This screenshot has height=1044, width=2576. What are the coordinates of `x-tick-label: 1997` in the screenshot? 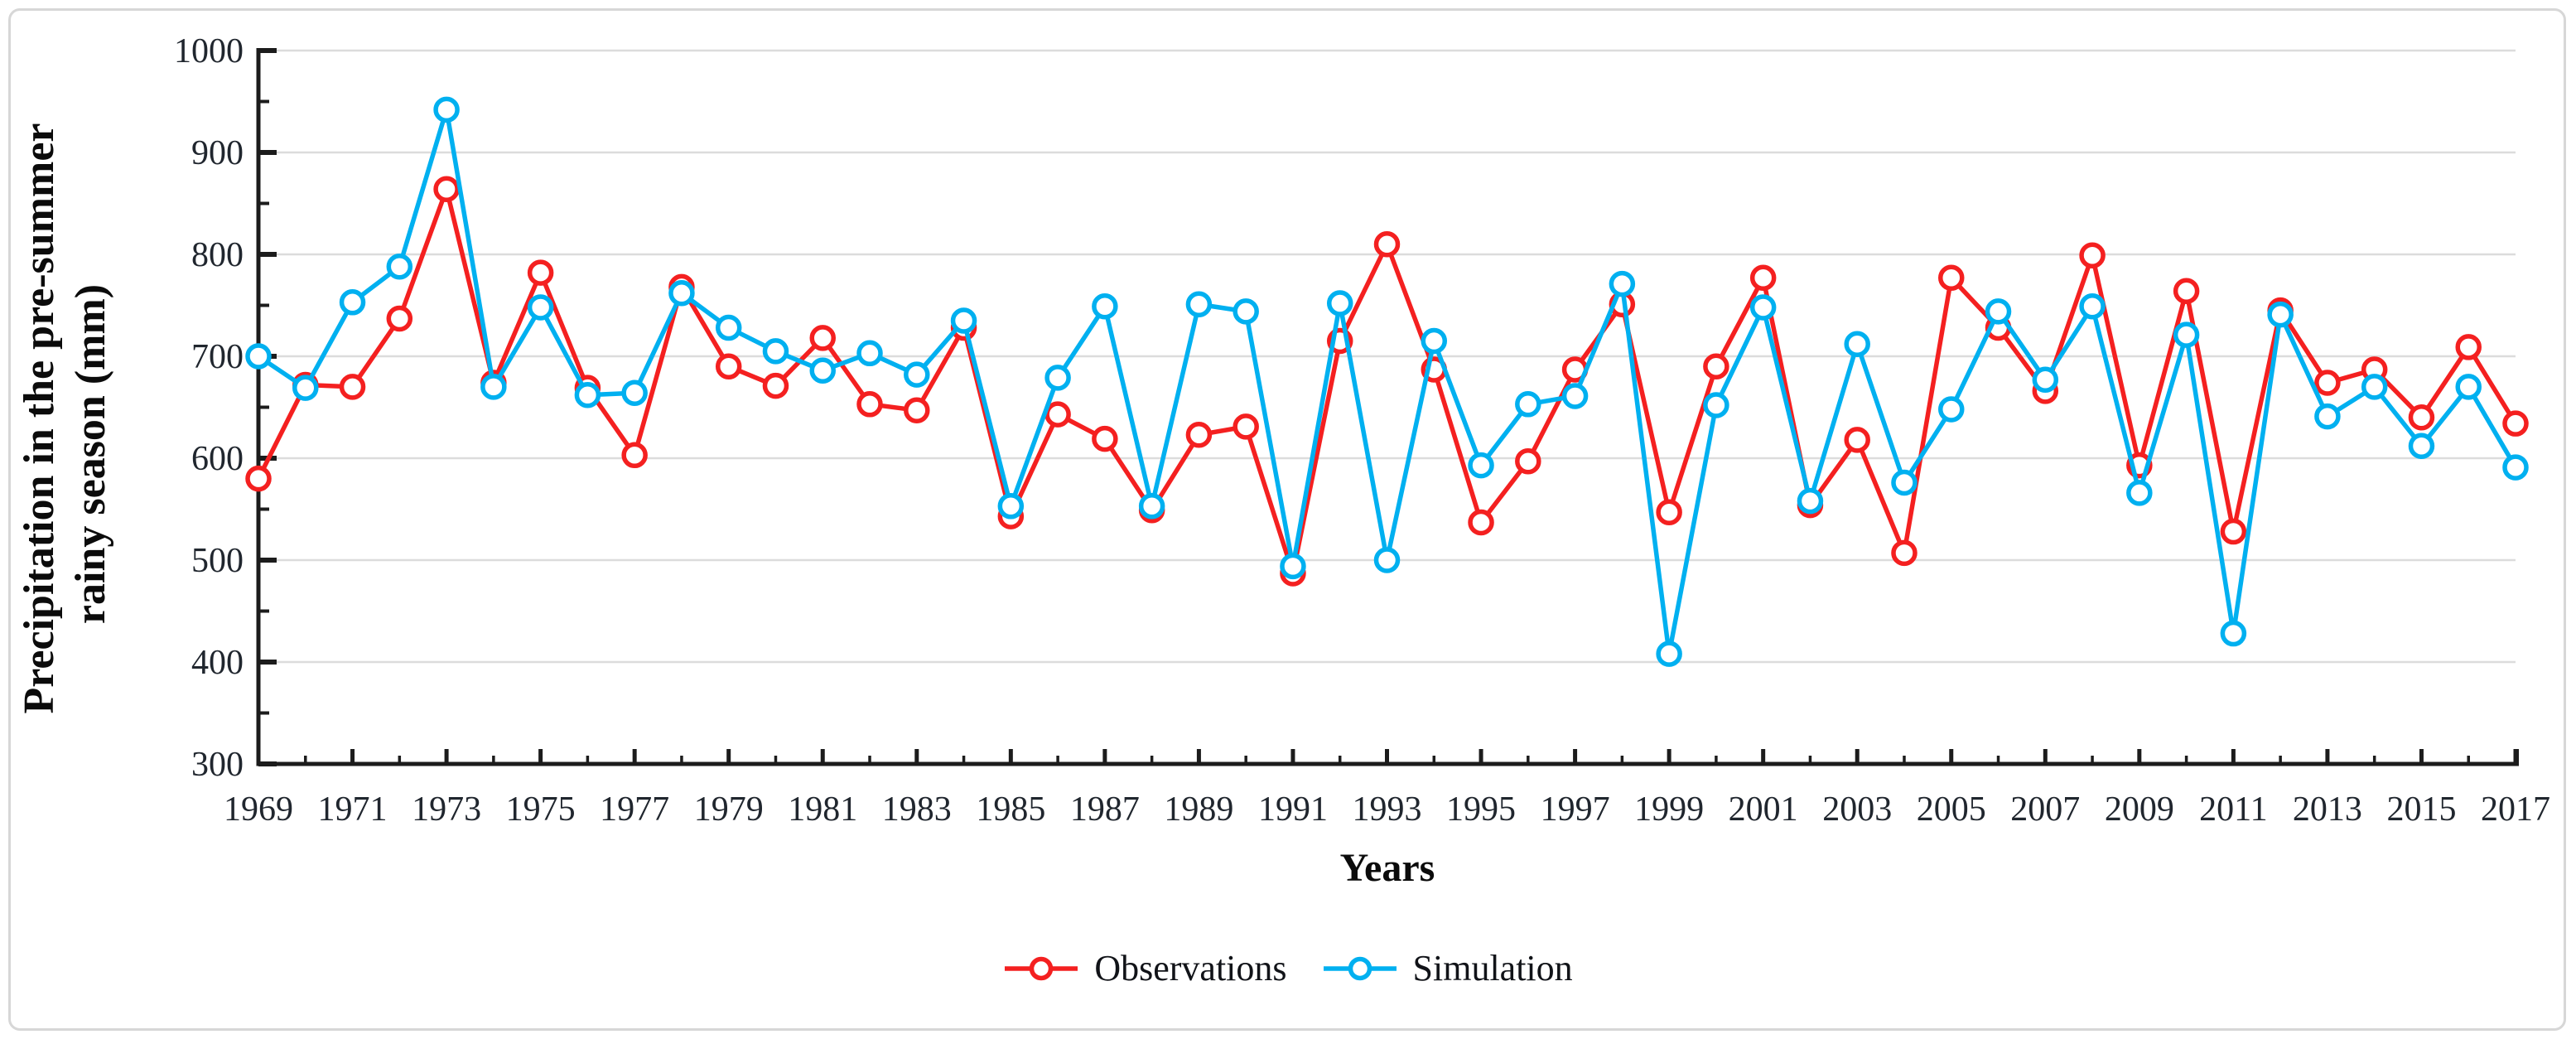 It's located at (1575, 809).